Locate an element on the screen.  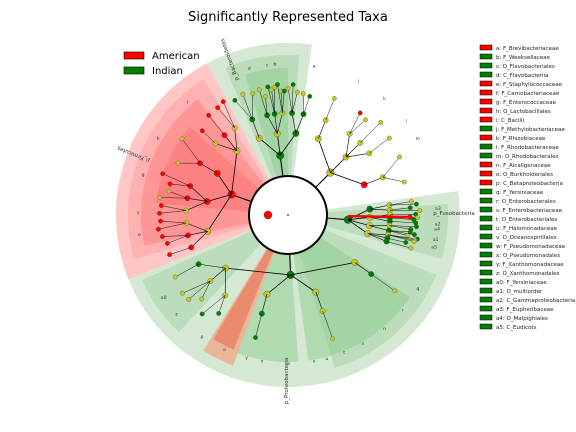
taxa-key-swatch-t is located at coordinates (486, 218).